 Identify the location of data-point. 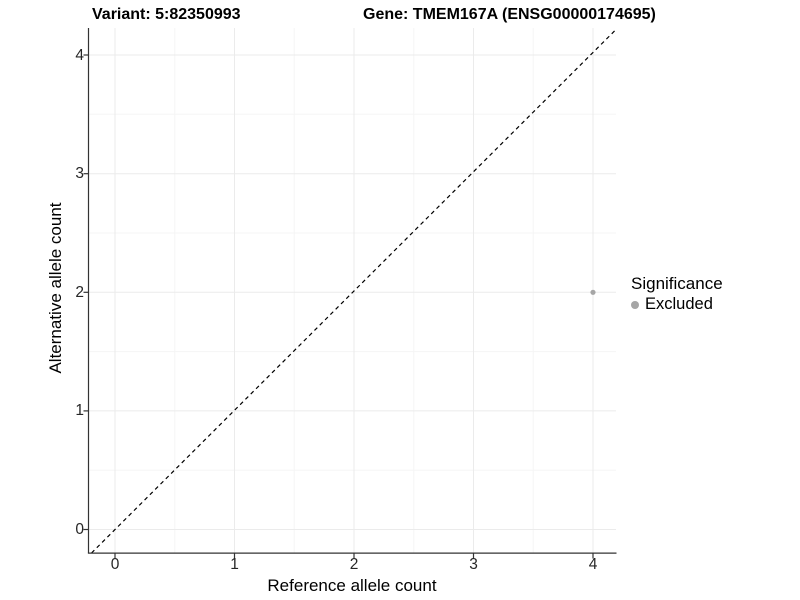
(593, 292).